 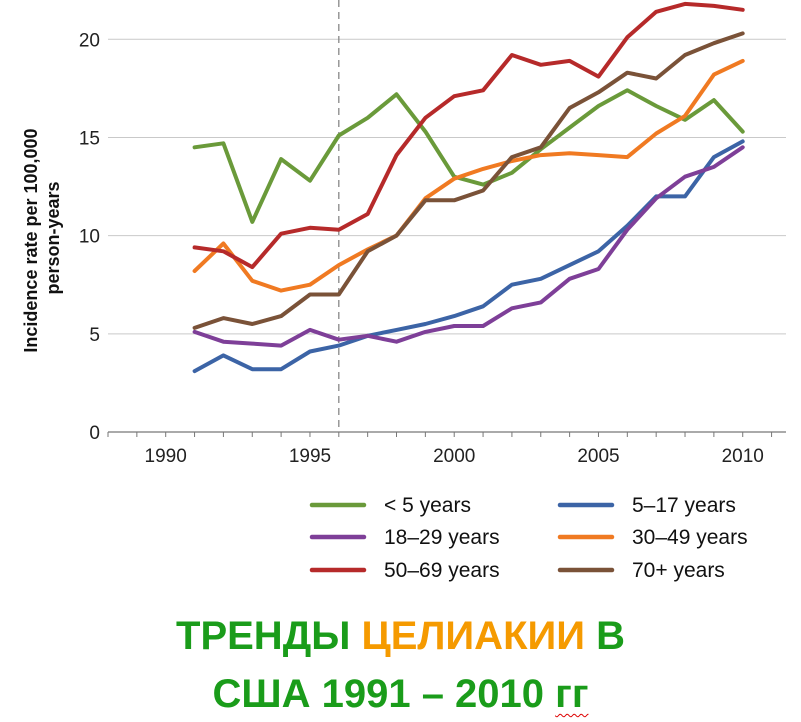 What do you see at coordinates (42, 237) in the screenshot?
I see `y-axis-label: Incidence rate per 100,000 person-years` at bounding box center [42, 237].